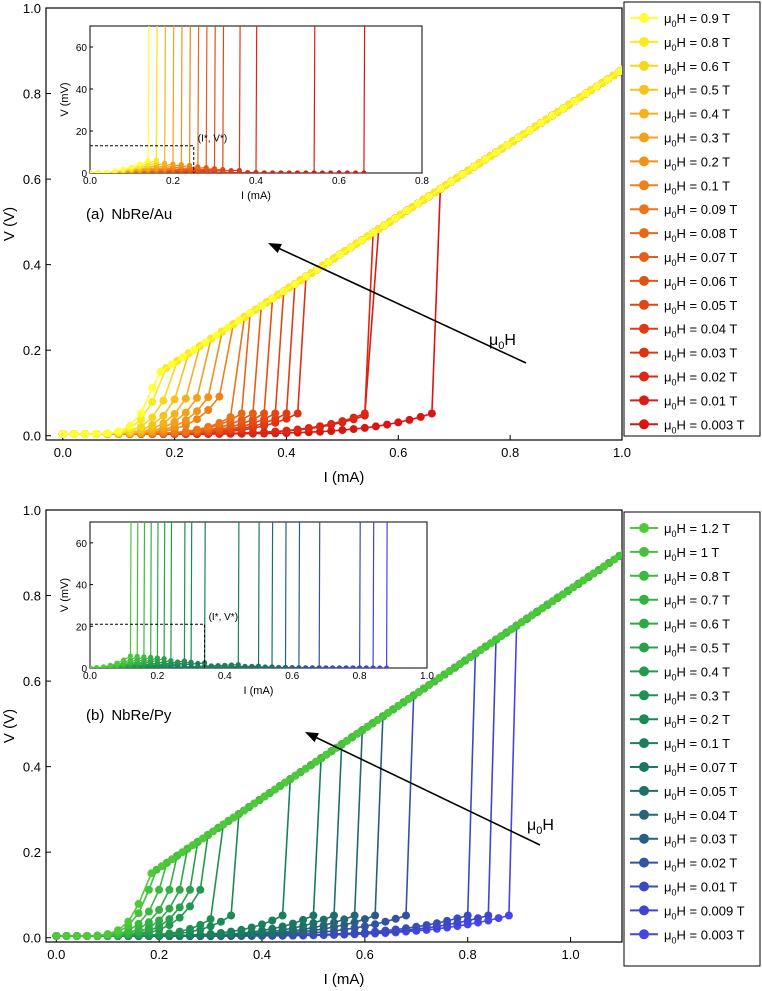  Describe the element at coordinates (697, 578) in the screenshot. I see `legend-label: μ0H = 0.8 T` at that location.